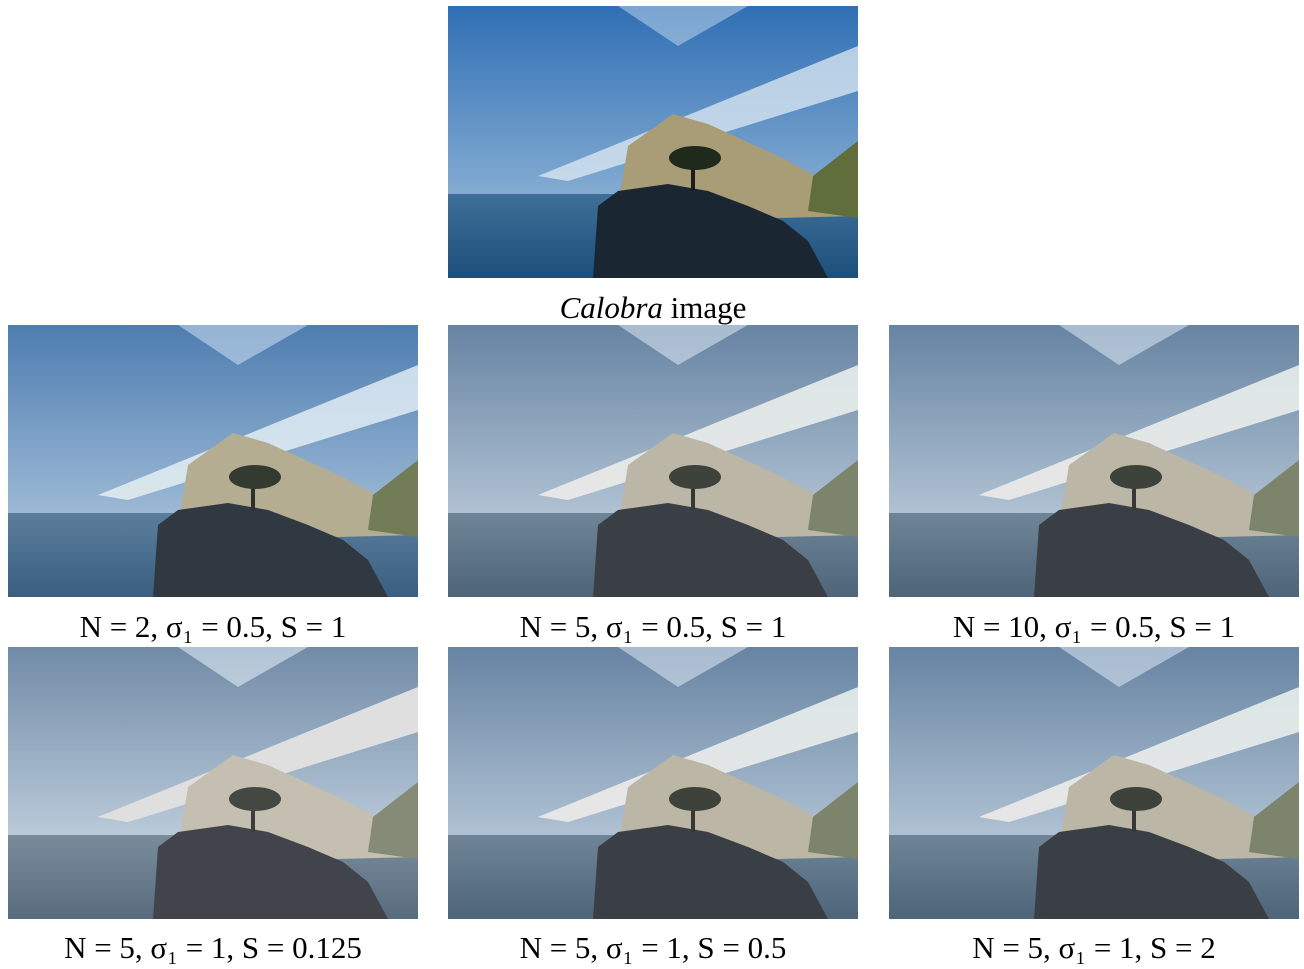 The image size is (1304, 969). Describe the element at coordinates (213, 947) in the screenshot. I see `result-caption: N = 5, σ₁ = 1, S = 0.125` at that location.